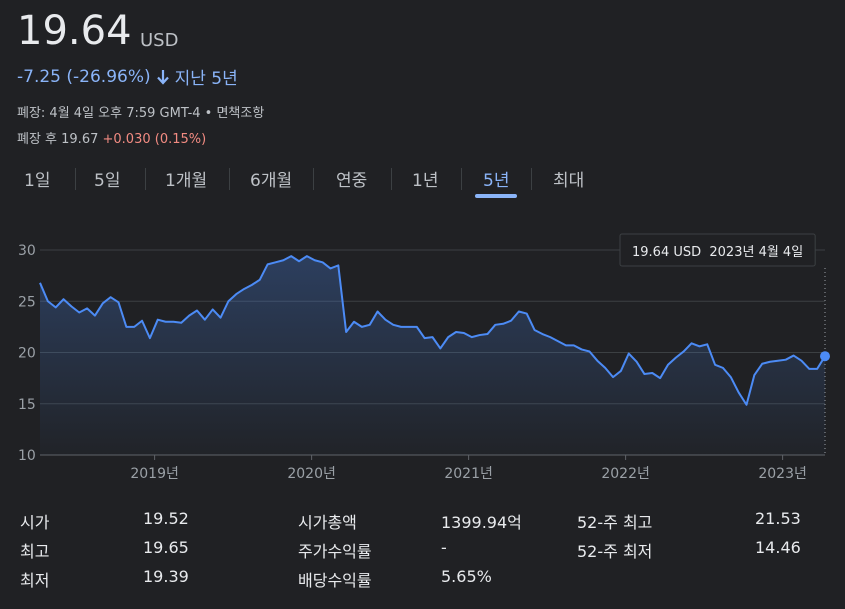  What do you see at coordinates (615, 551) in the screenshot?
I see `stat-label: 52-주 최저` at bounding box center [615, 551].